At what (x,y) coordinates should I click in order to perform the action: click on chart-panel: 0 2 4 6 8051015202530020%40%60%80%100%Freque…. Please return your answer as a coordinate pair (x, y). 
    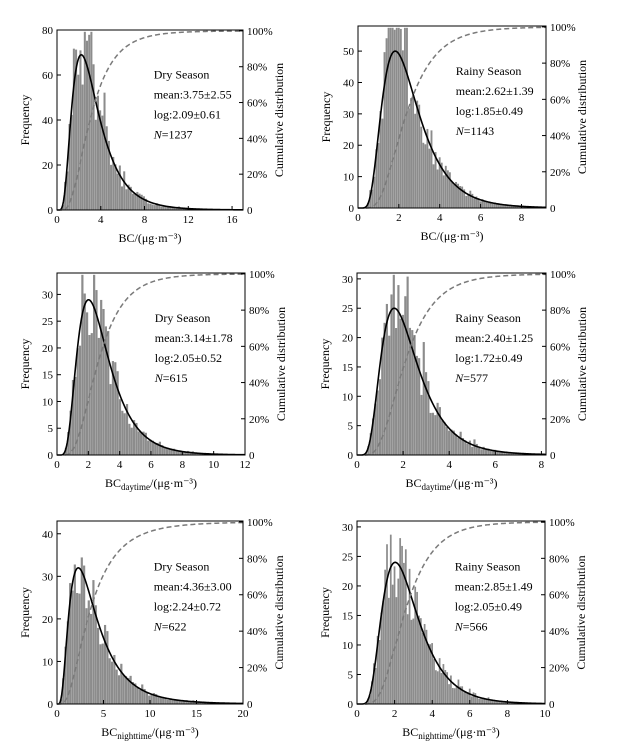
    Looking at the image, I should click on (453, 380).